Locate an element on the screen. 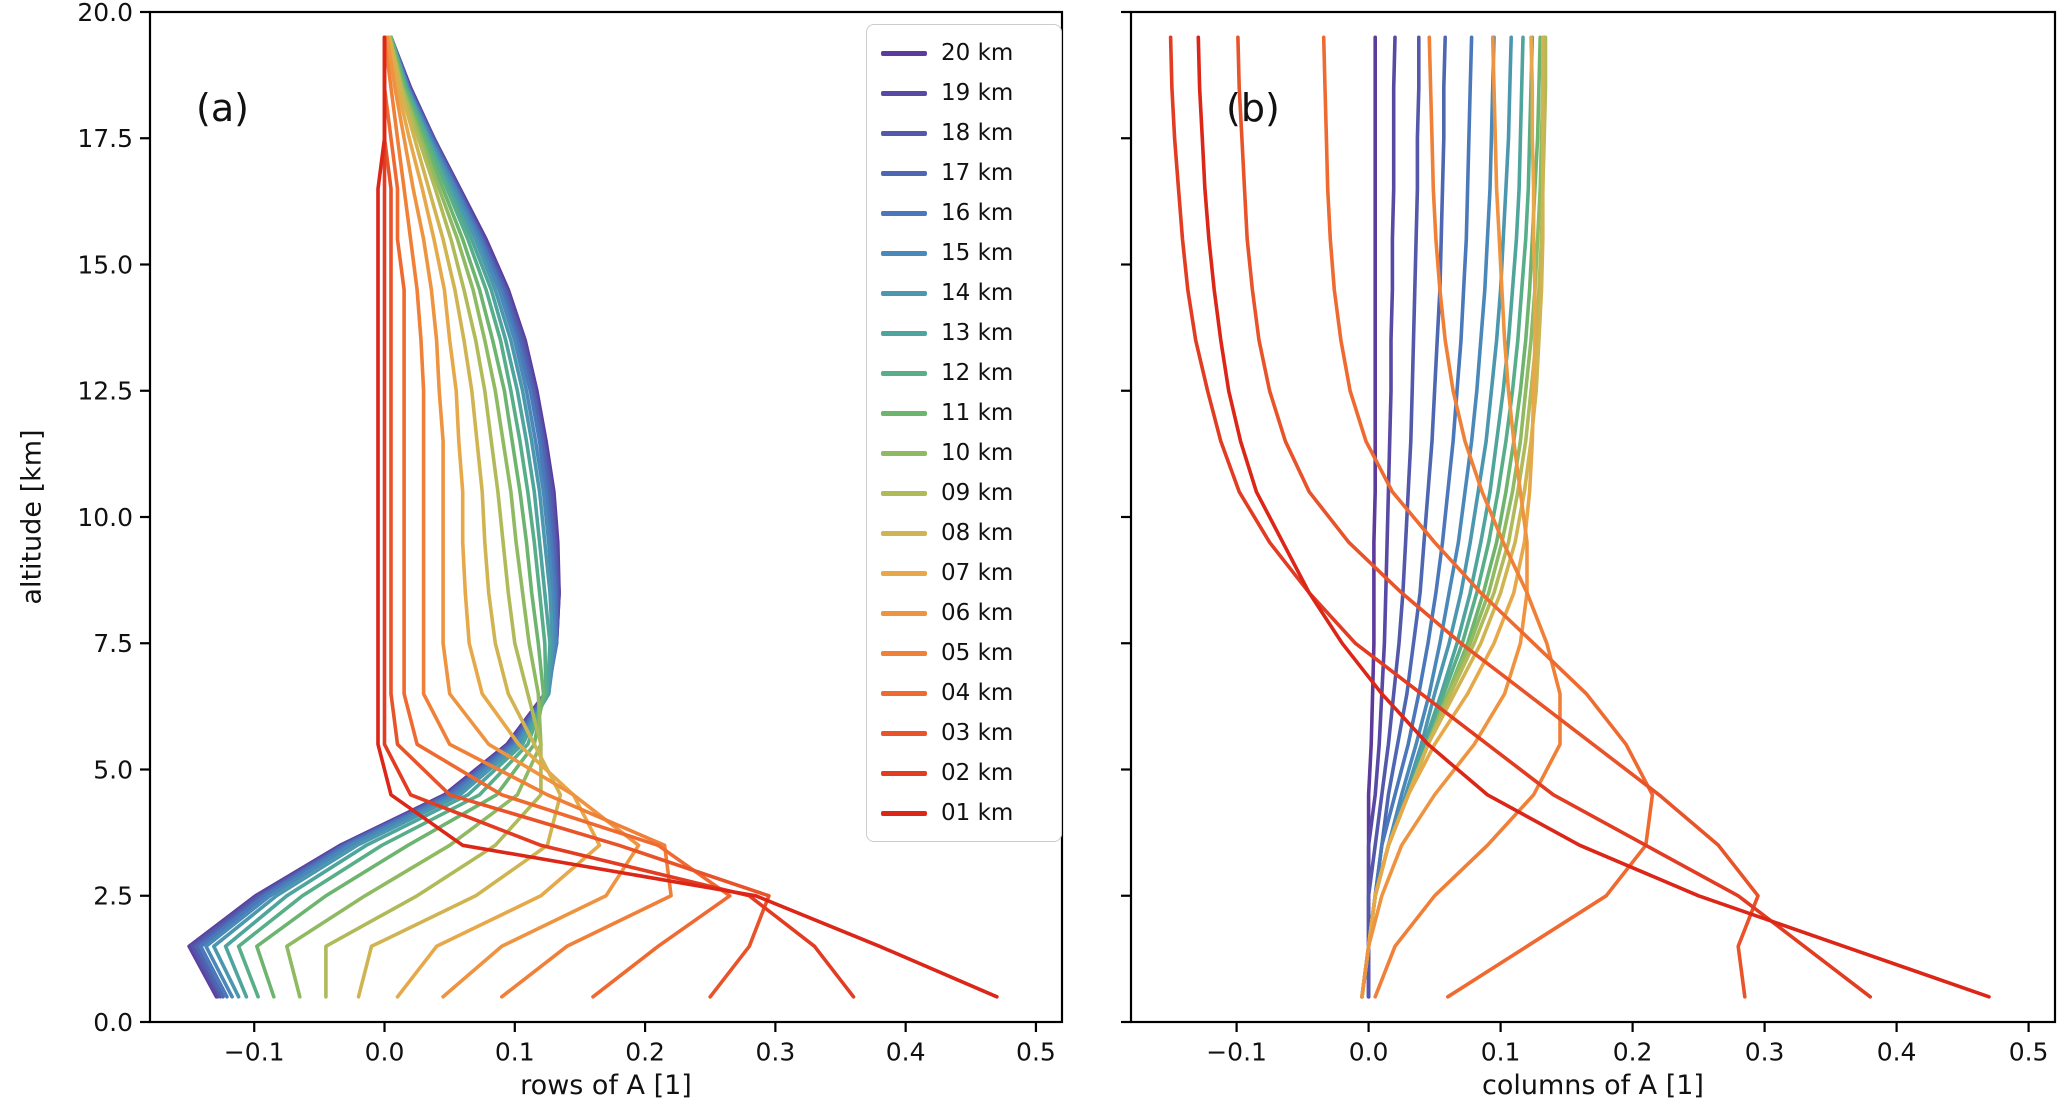  panel-a-label: (a) is located at coordinates (222, 108).